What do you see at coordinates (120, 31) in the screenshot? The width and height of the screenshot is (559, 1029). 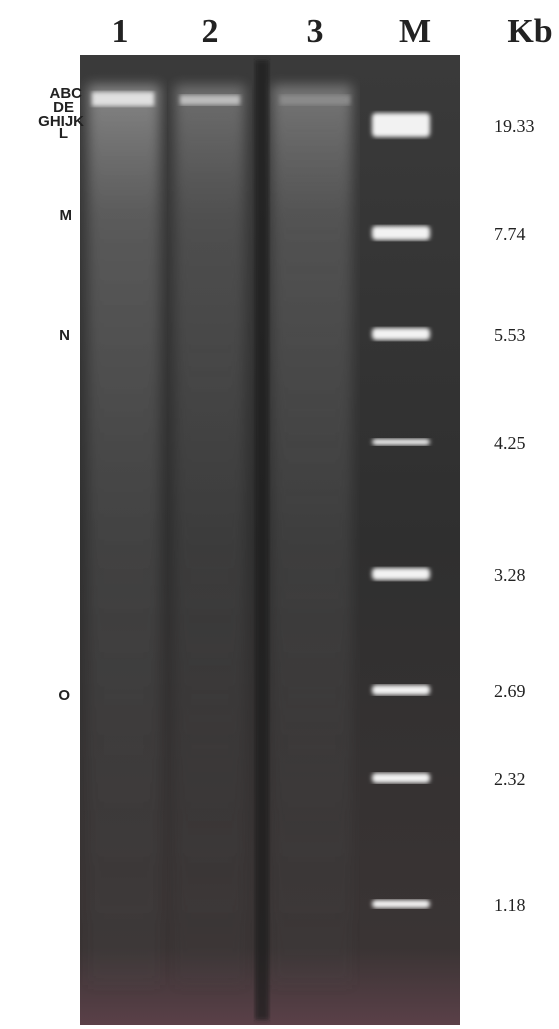 I see `lane-label: 1` at bounding box center [120, 31].